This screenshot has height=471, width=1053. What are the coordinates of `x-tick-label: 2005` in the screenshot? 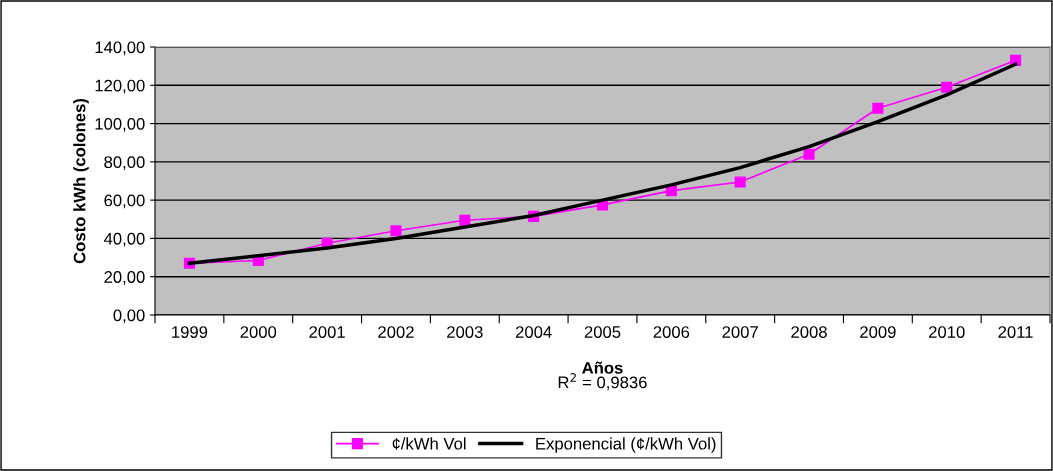 It's located at (602, 332).